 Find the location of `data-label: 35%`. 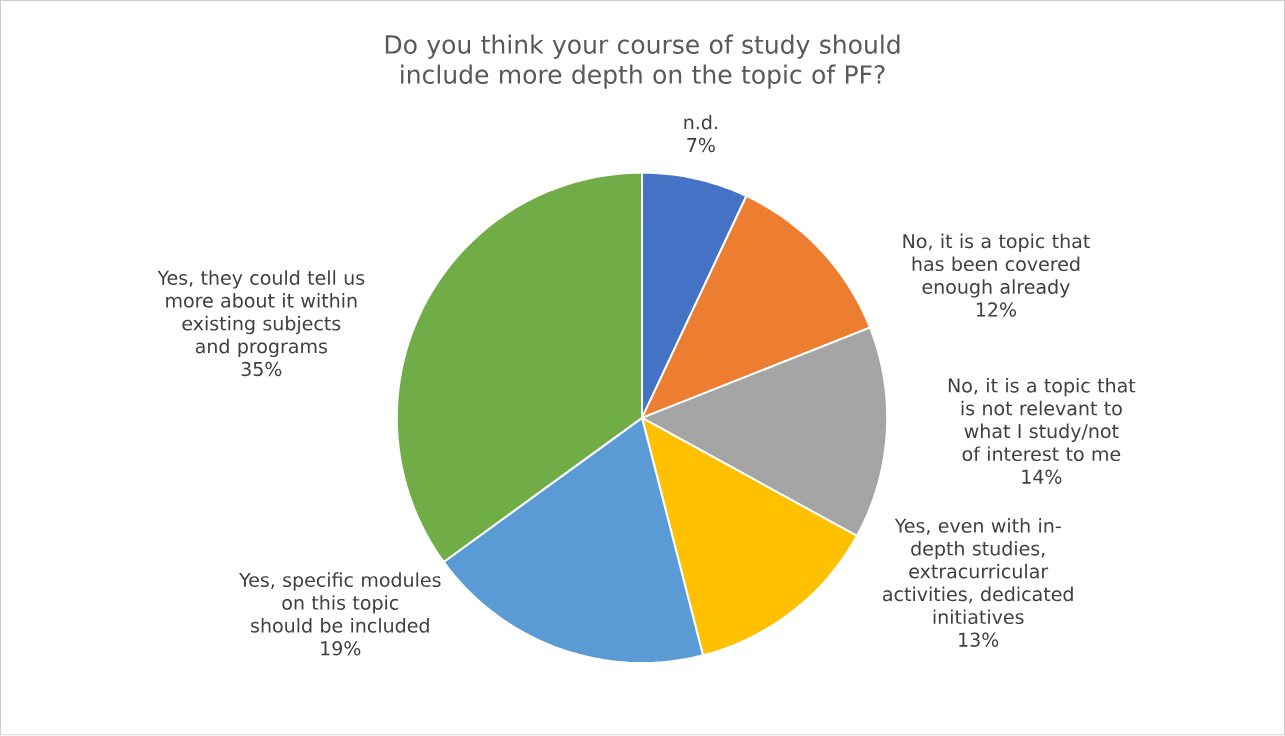

data-label: 35% is located at coordinates (261, 369).